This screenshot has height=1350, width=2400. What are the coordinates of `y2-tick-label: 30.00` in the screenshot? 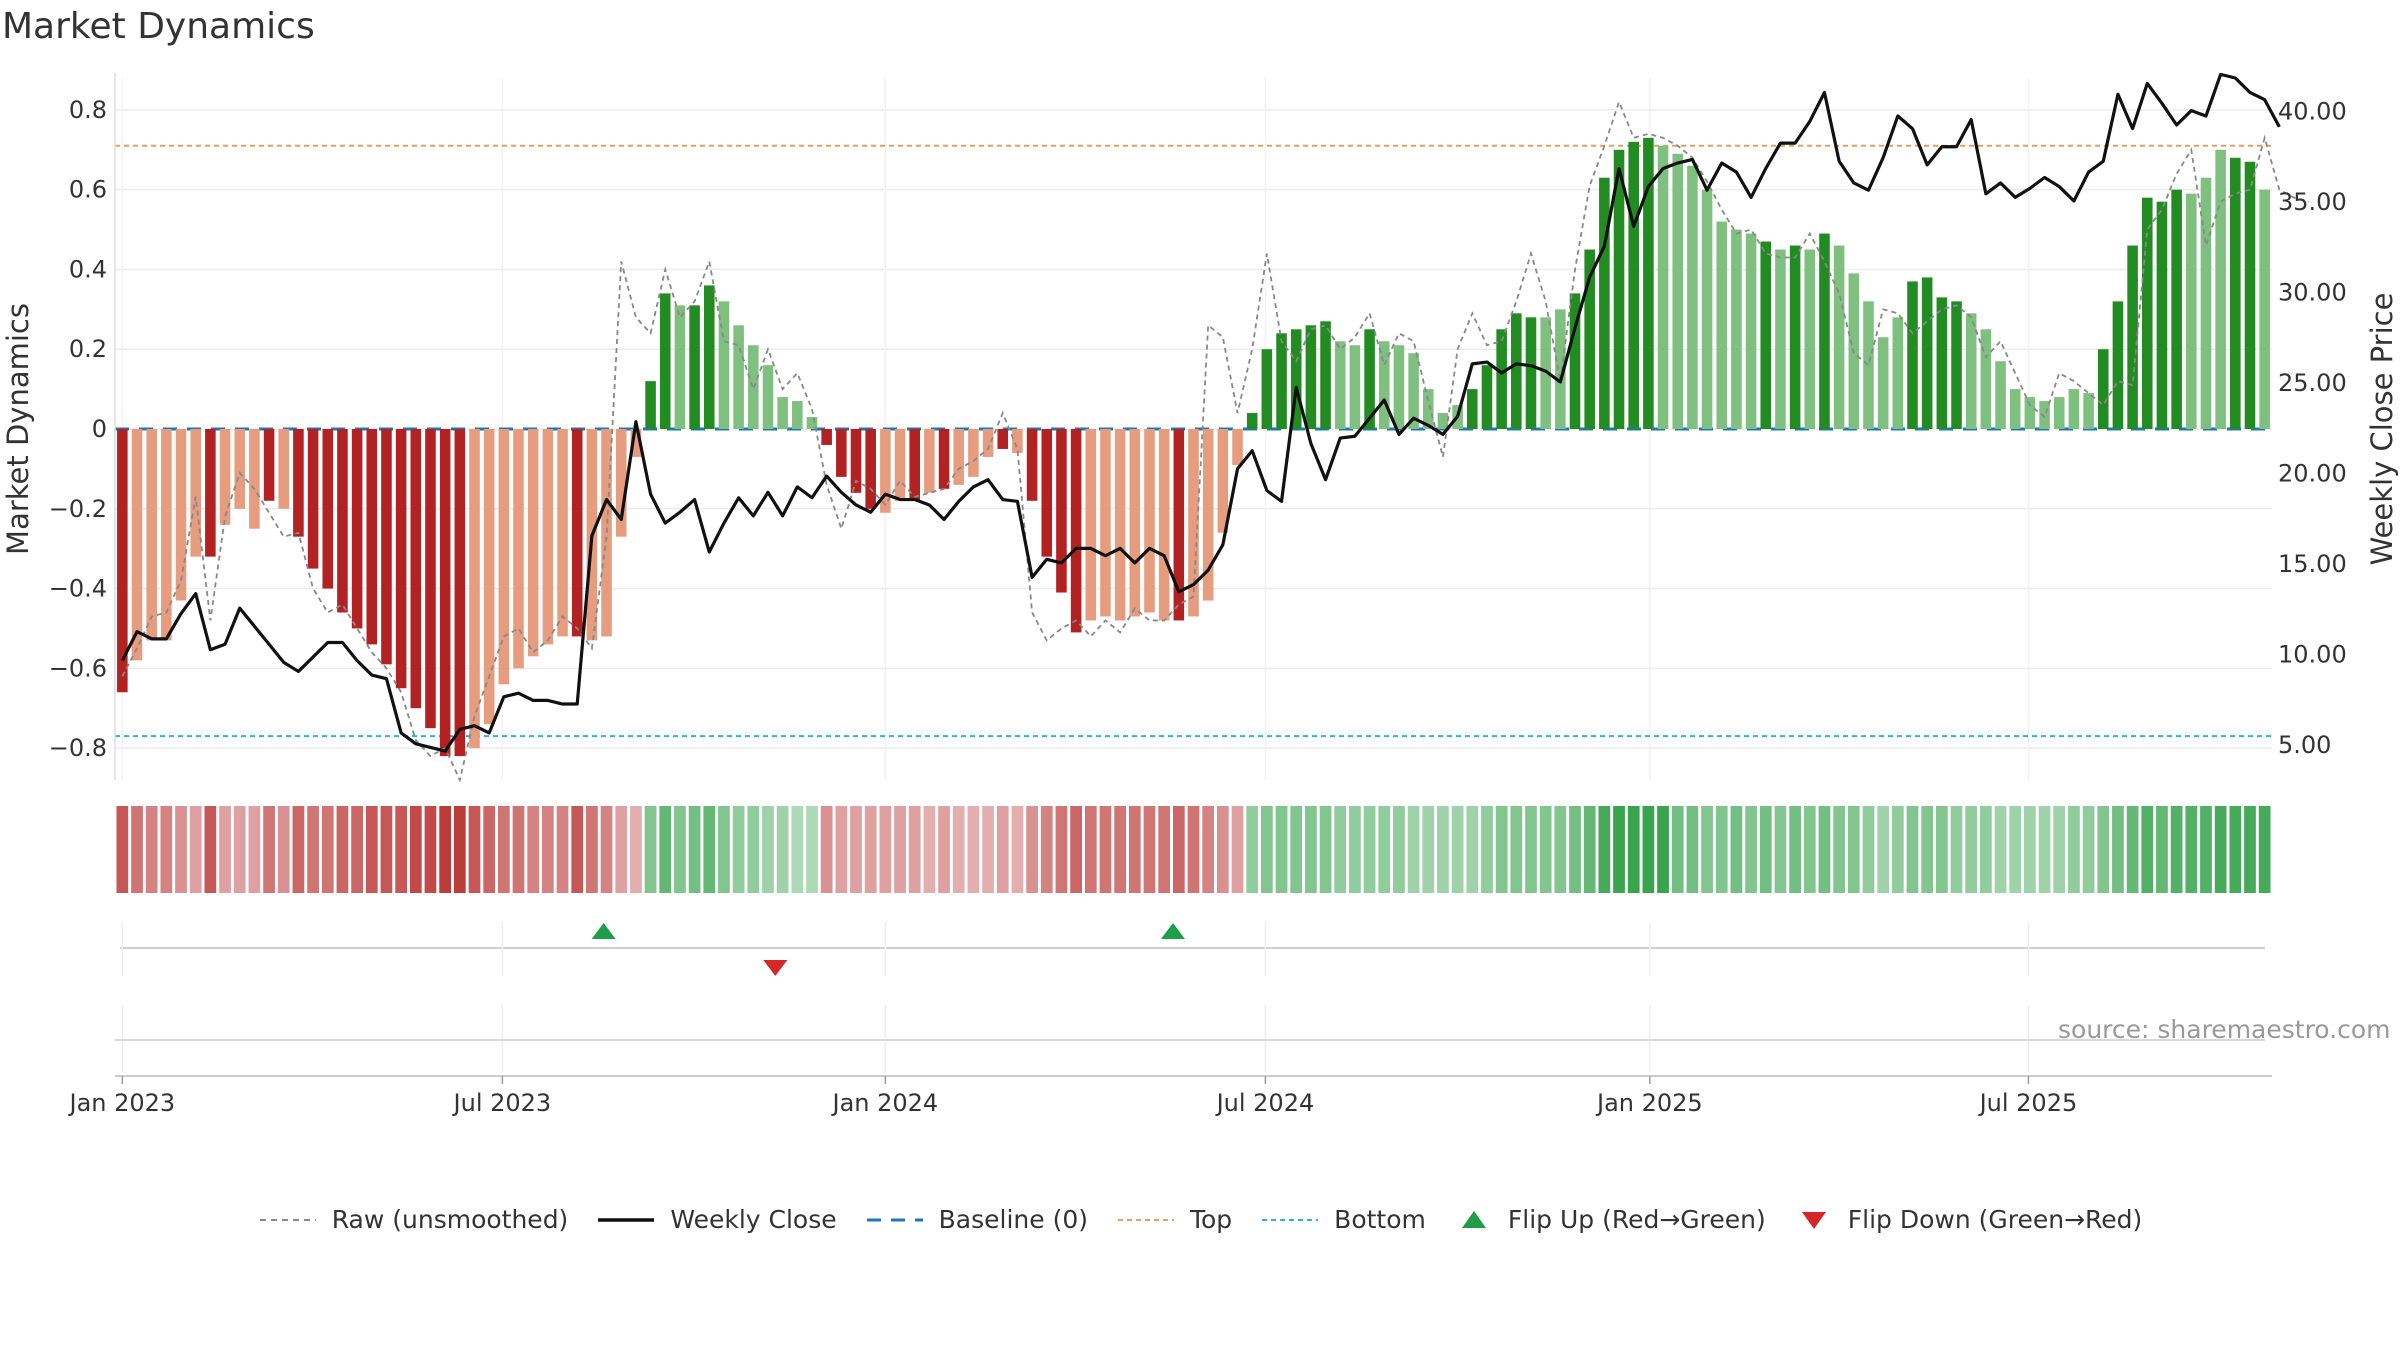 It's located at (2312, 292).